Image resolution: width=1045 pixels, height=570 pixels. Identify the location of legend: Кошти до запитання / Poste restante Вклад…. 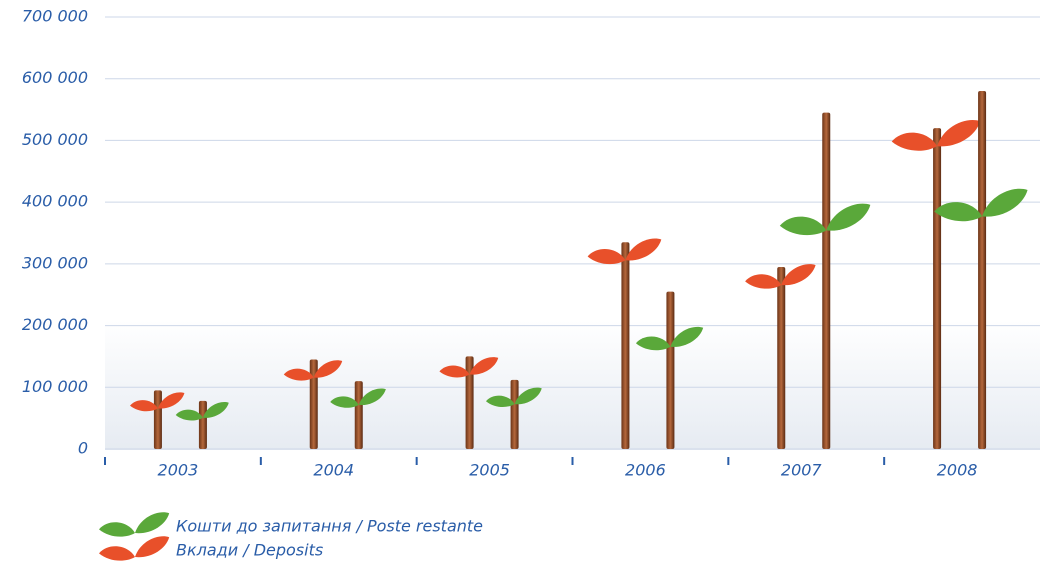
(291, 536).